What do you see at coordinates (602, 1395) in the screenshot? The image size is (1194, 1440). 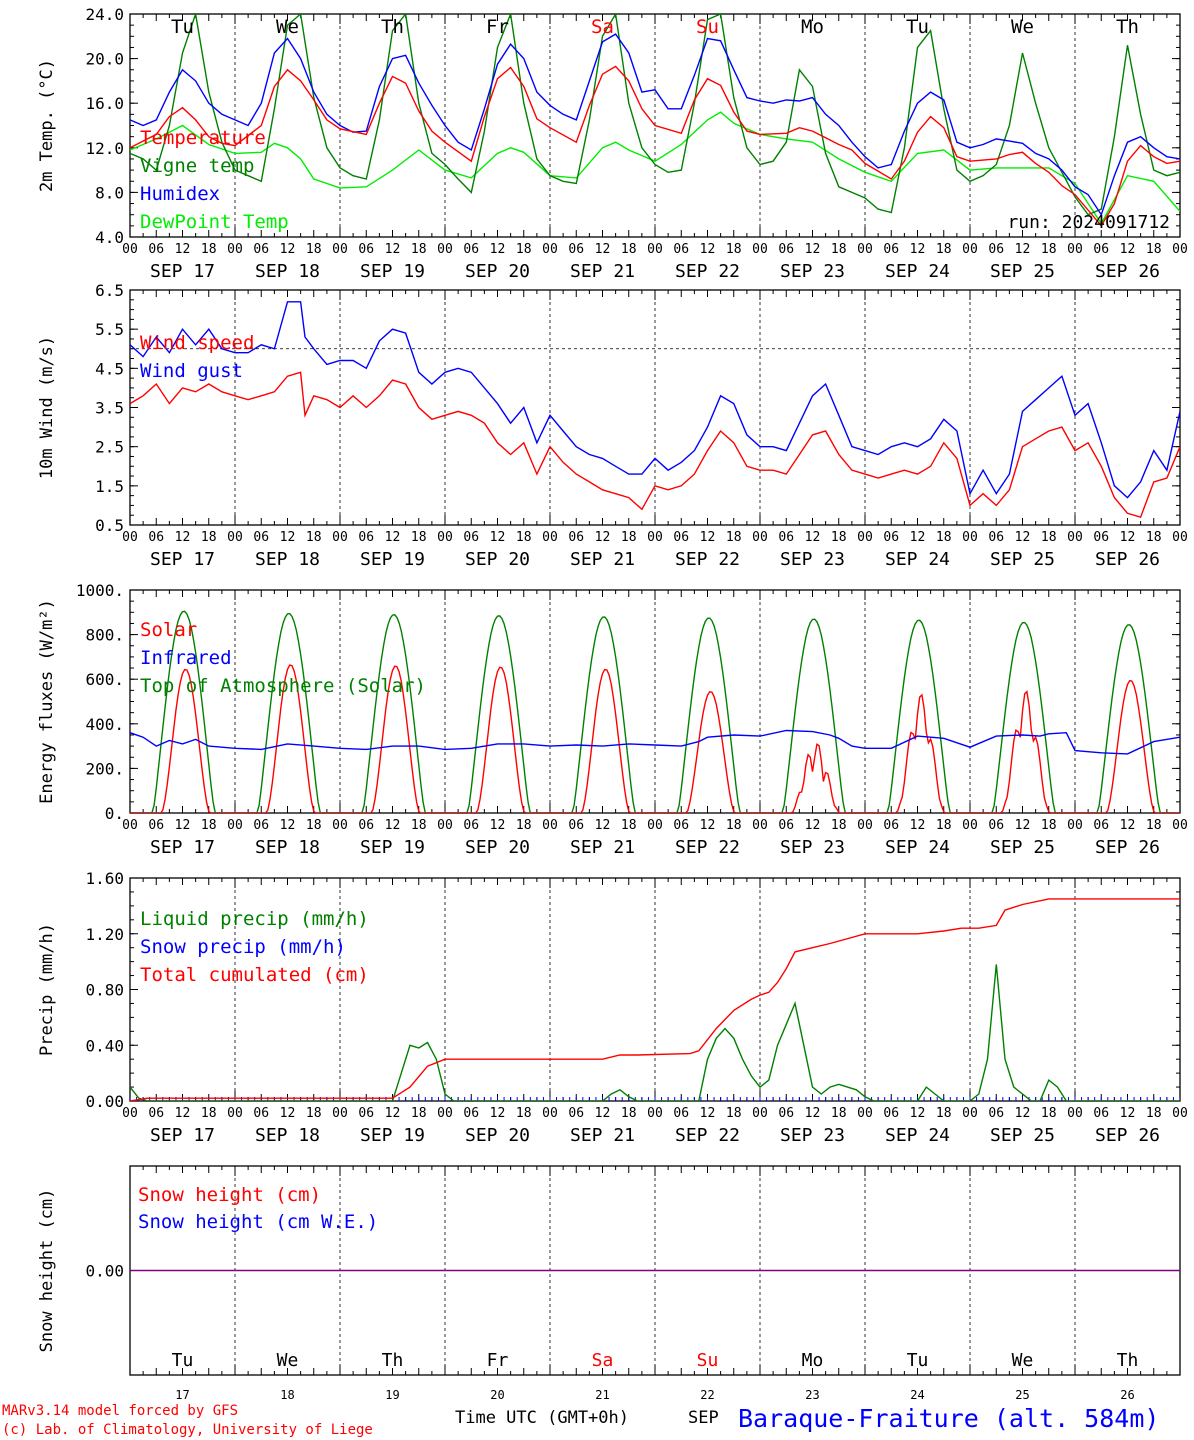 I see `day-number: 21` at bounding box center [602, 1395].